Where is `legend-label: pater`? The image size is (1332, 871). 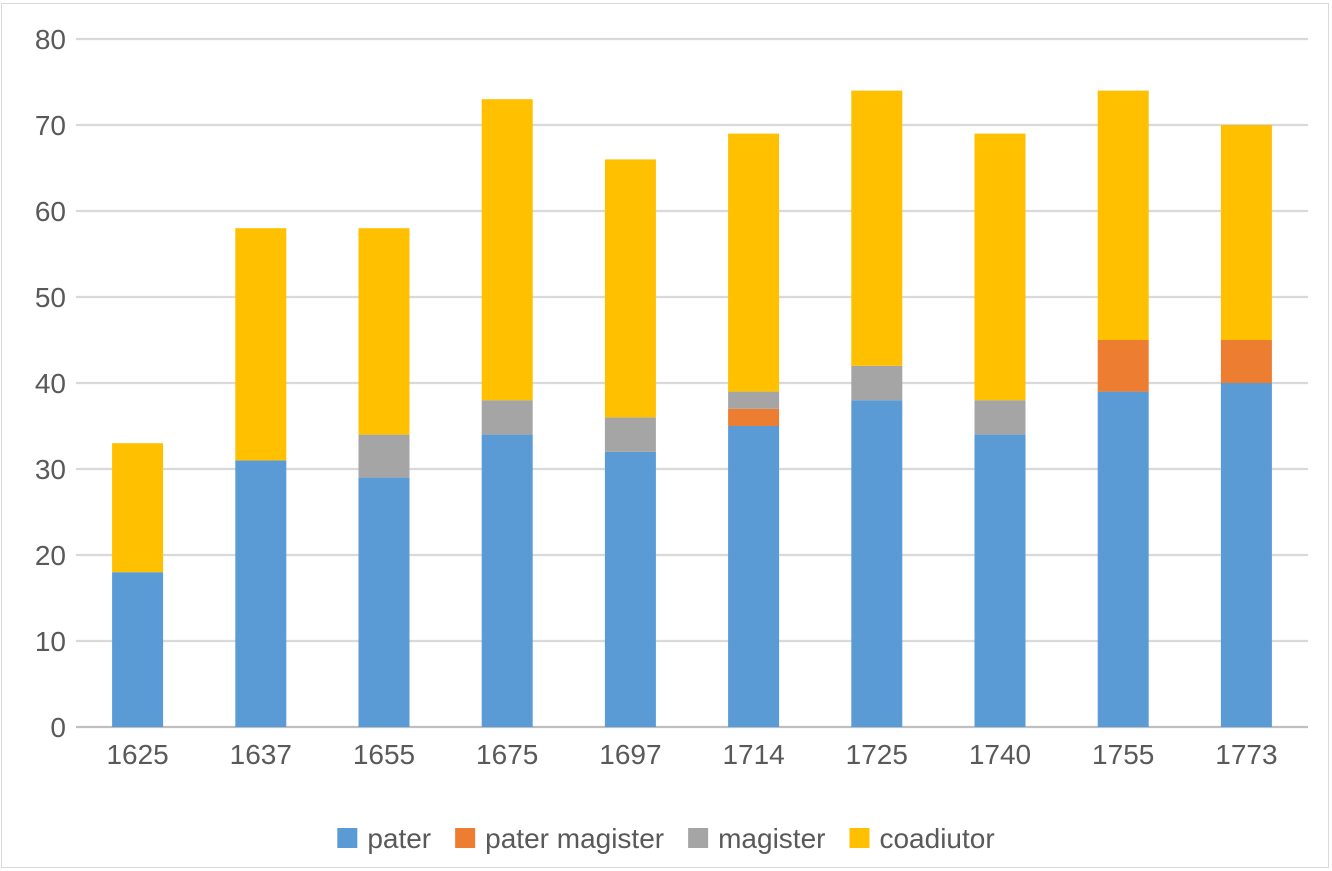 legend-label: pater is located at coordinates (399, 838).